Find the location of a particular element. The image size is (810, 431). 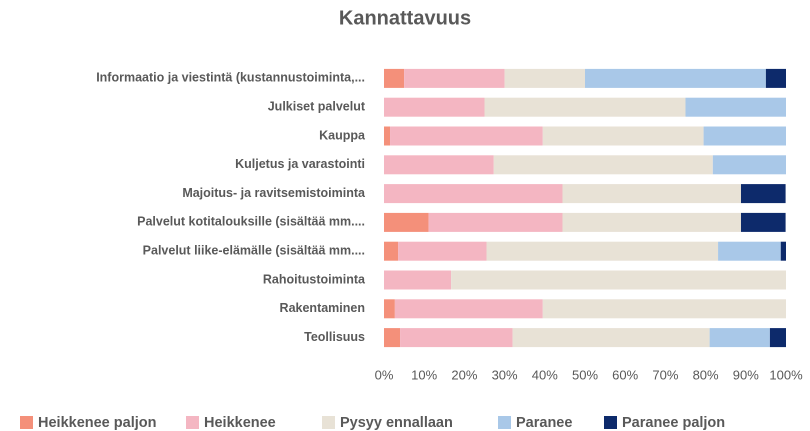

x-tick-label: 60% is located at coordinates (625, 374).